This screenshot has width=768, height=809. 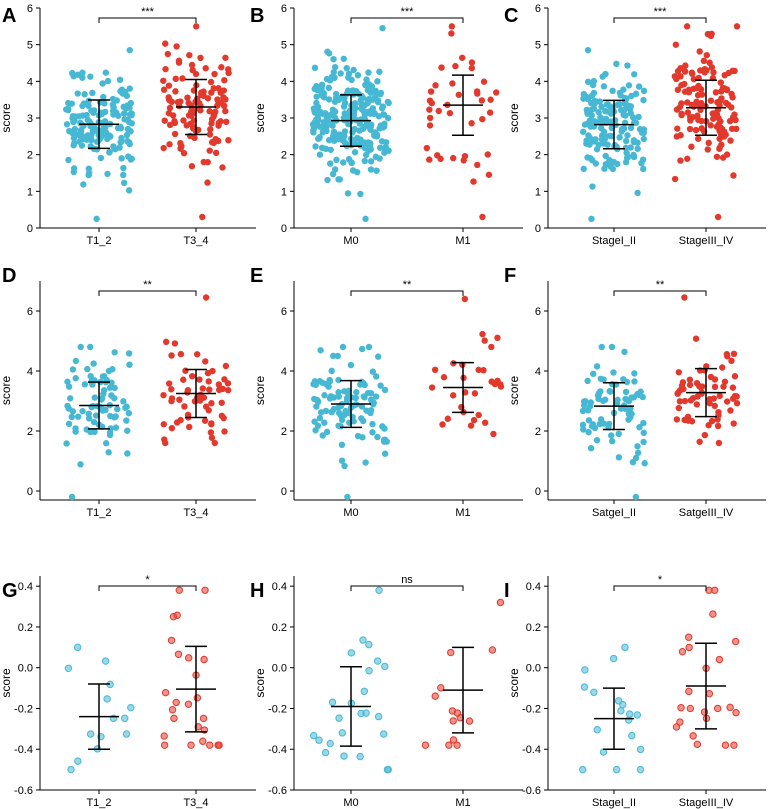 What do you see at coordinates (147, 588) in the screenshot?
I see `significance-bracket` at bounding box center [147, 588].